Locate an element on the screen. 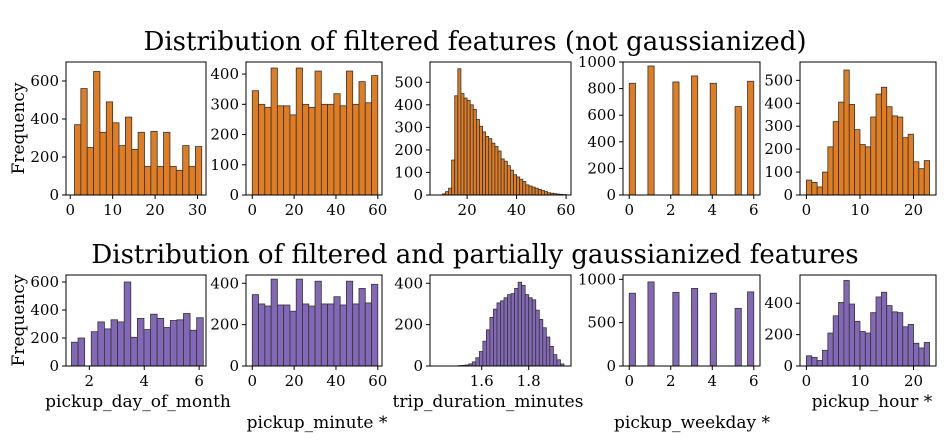 This screenshot has height=443, width=947. y-tick-label: 1000 is located at coordinates (597, 62).